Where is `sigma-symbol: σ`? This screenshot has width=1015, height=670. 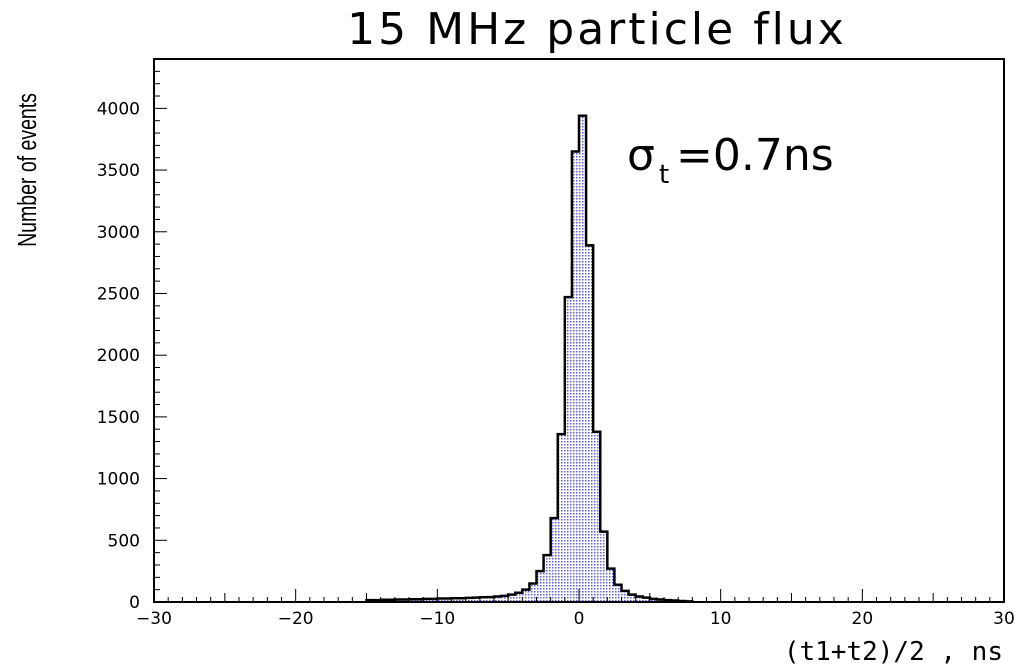
sigma-symbol: σ is located at coordinates (641, 155).